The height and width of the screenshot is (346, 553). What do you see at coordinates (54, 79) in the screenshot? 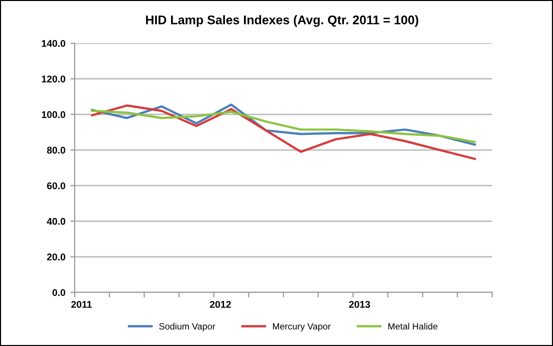
I see `y-tick-label: 120.0` at bounding box center [54, 79].